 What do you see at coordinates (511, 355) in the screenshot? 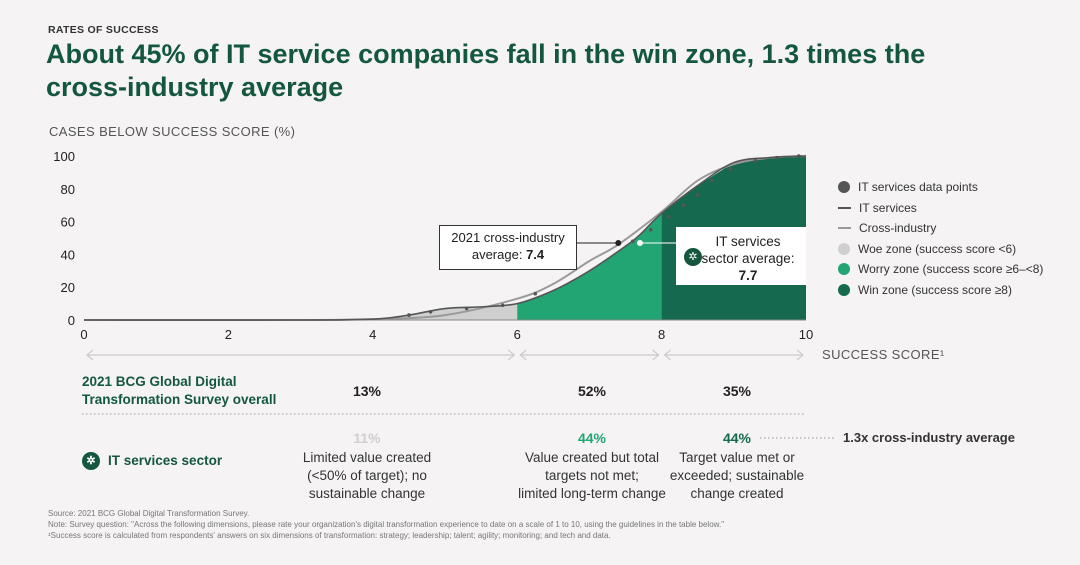
I see `woe-zone-arrow-head-right` at bounding box center [511, 355].